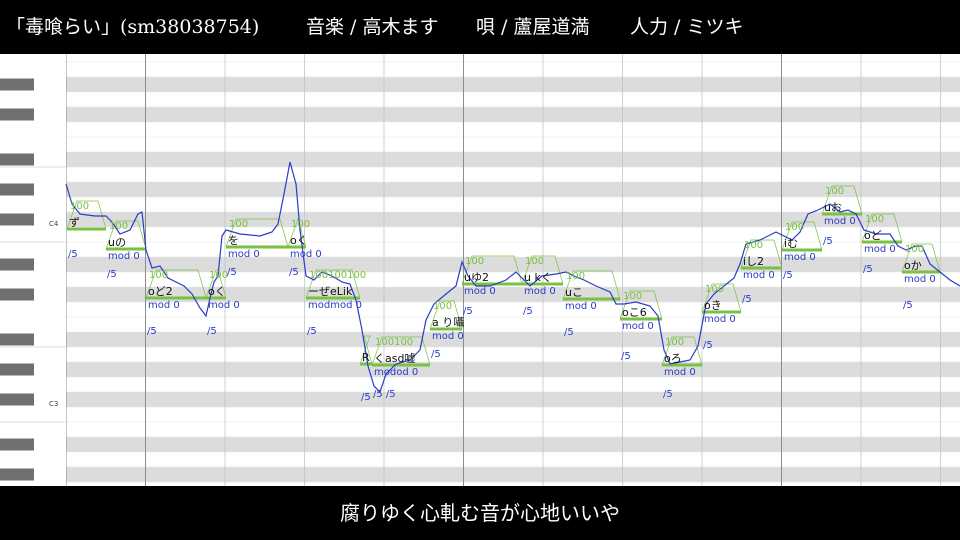 The image size is (960, 540). Describe the element at coordinates (330, 291) in the screenshot. I see `note-lyric: ーぜeLik` at that location.